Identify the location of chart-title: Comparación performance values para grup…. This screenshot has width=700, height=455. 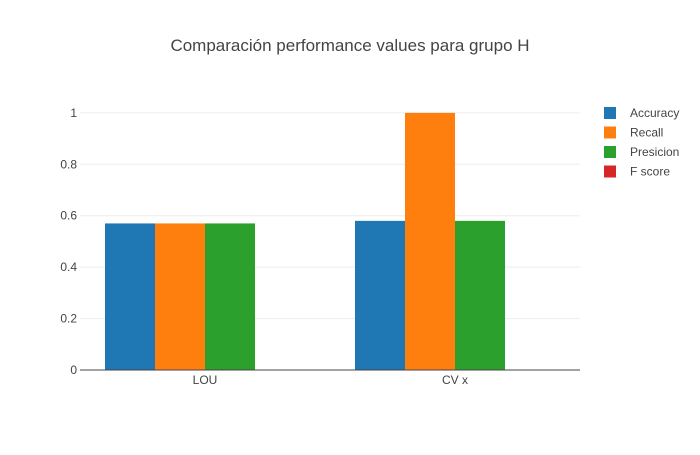
(349, 45).